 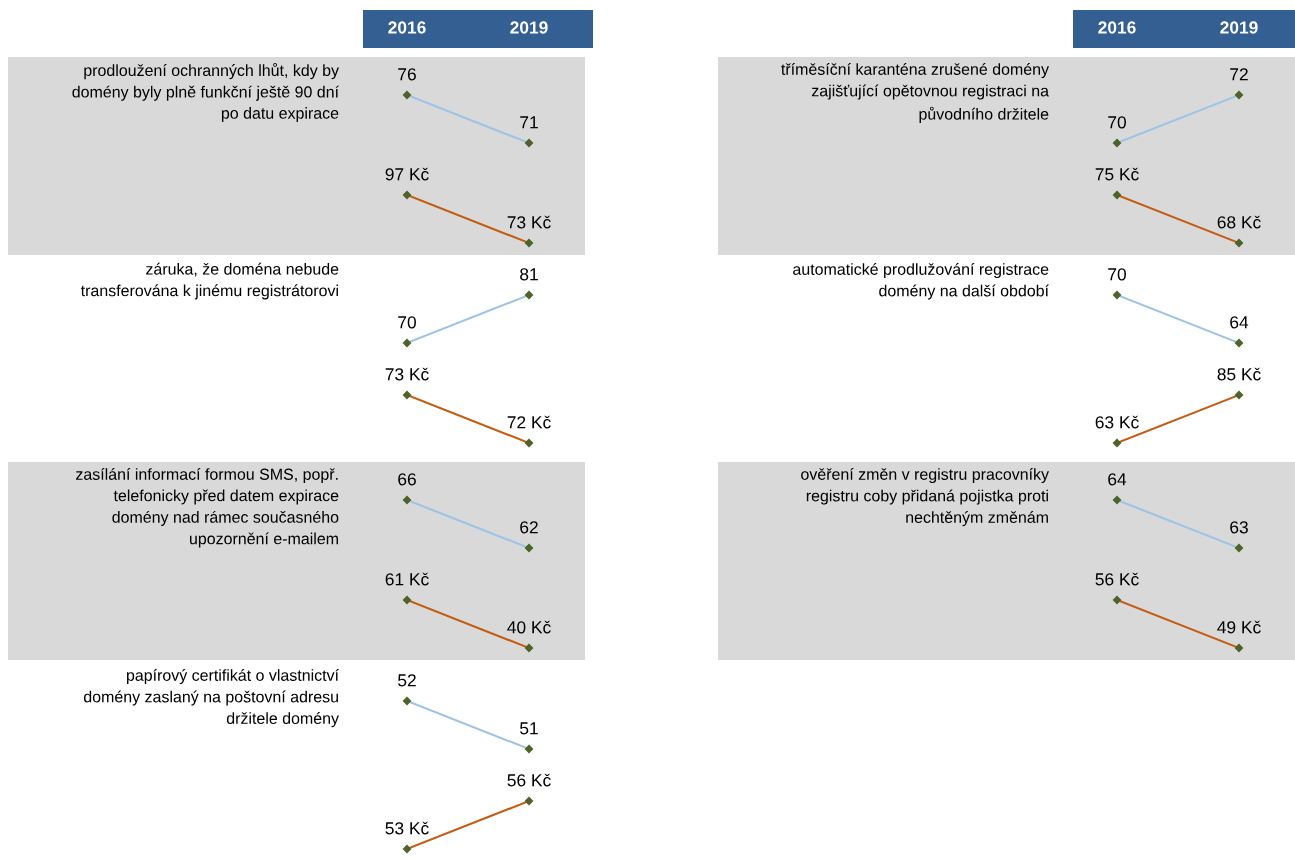 I want to click on data-label: 63 Kč, so click(x=1117, y=422).